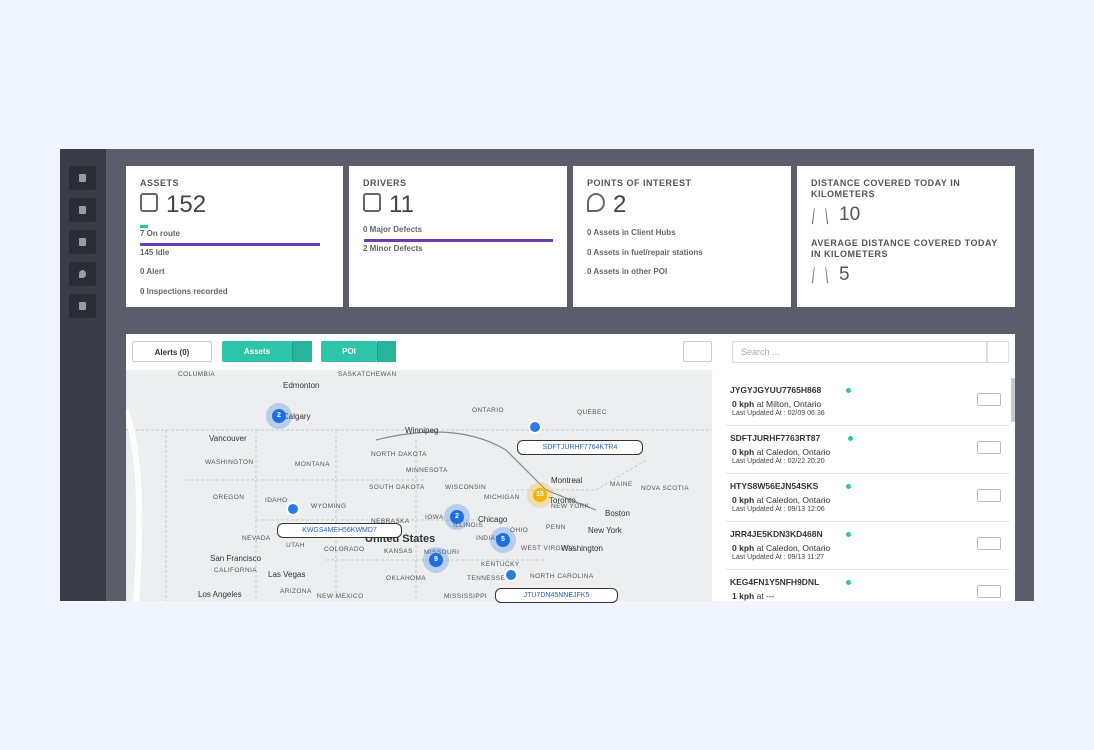 This screenshot has height=750, width=1094. I want to click on map-label: Montreal, so click(567, 480).